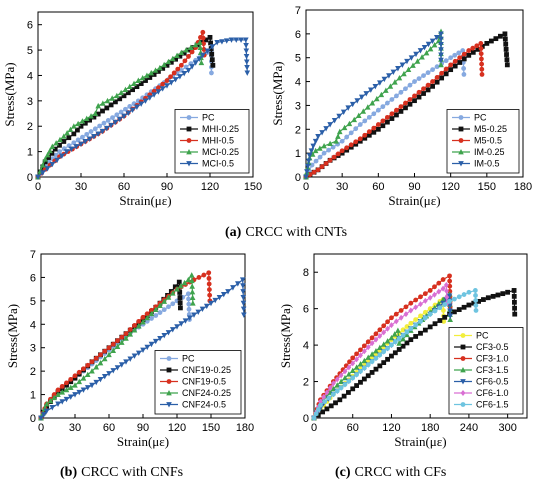 This screenshot has width=550, height=484. I want to click on legend-label: PC, so click(208, 118).